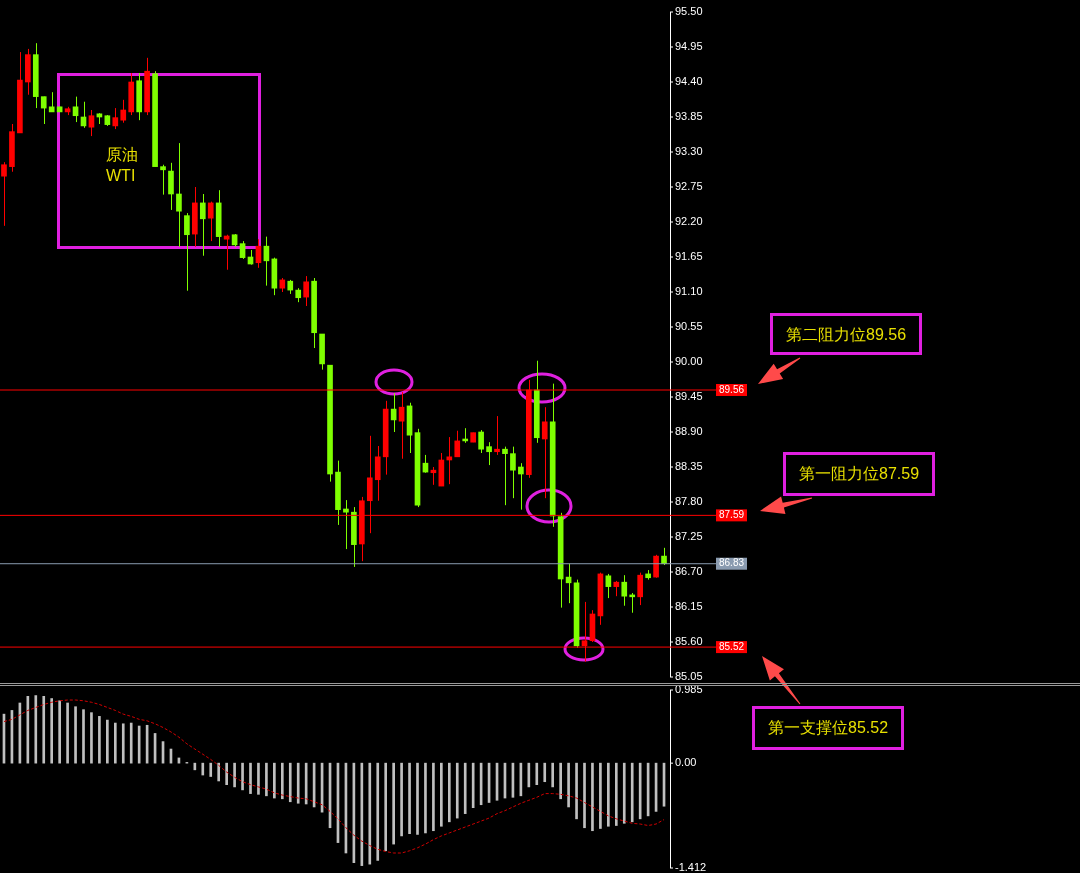 The width and height of the screenshot is (1080, 873). I want to click on y-tick-label: 86.70, so click(689, 571).